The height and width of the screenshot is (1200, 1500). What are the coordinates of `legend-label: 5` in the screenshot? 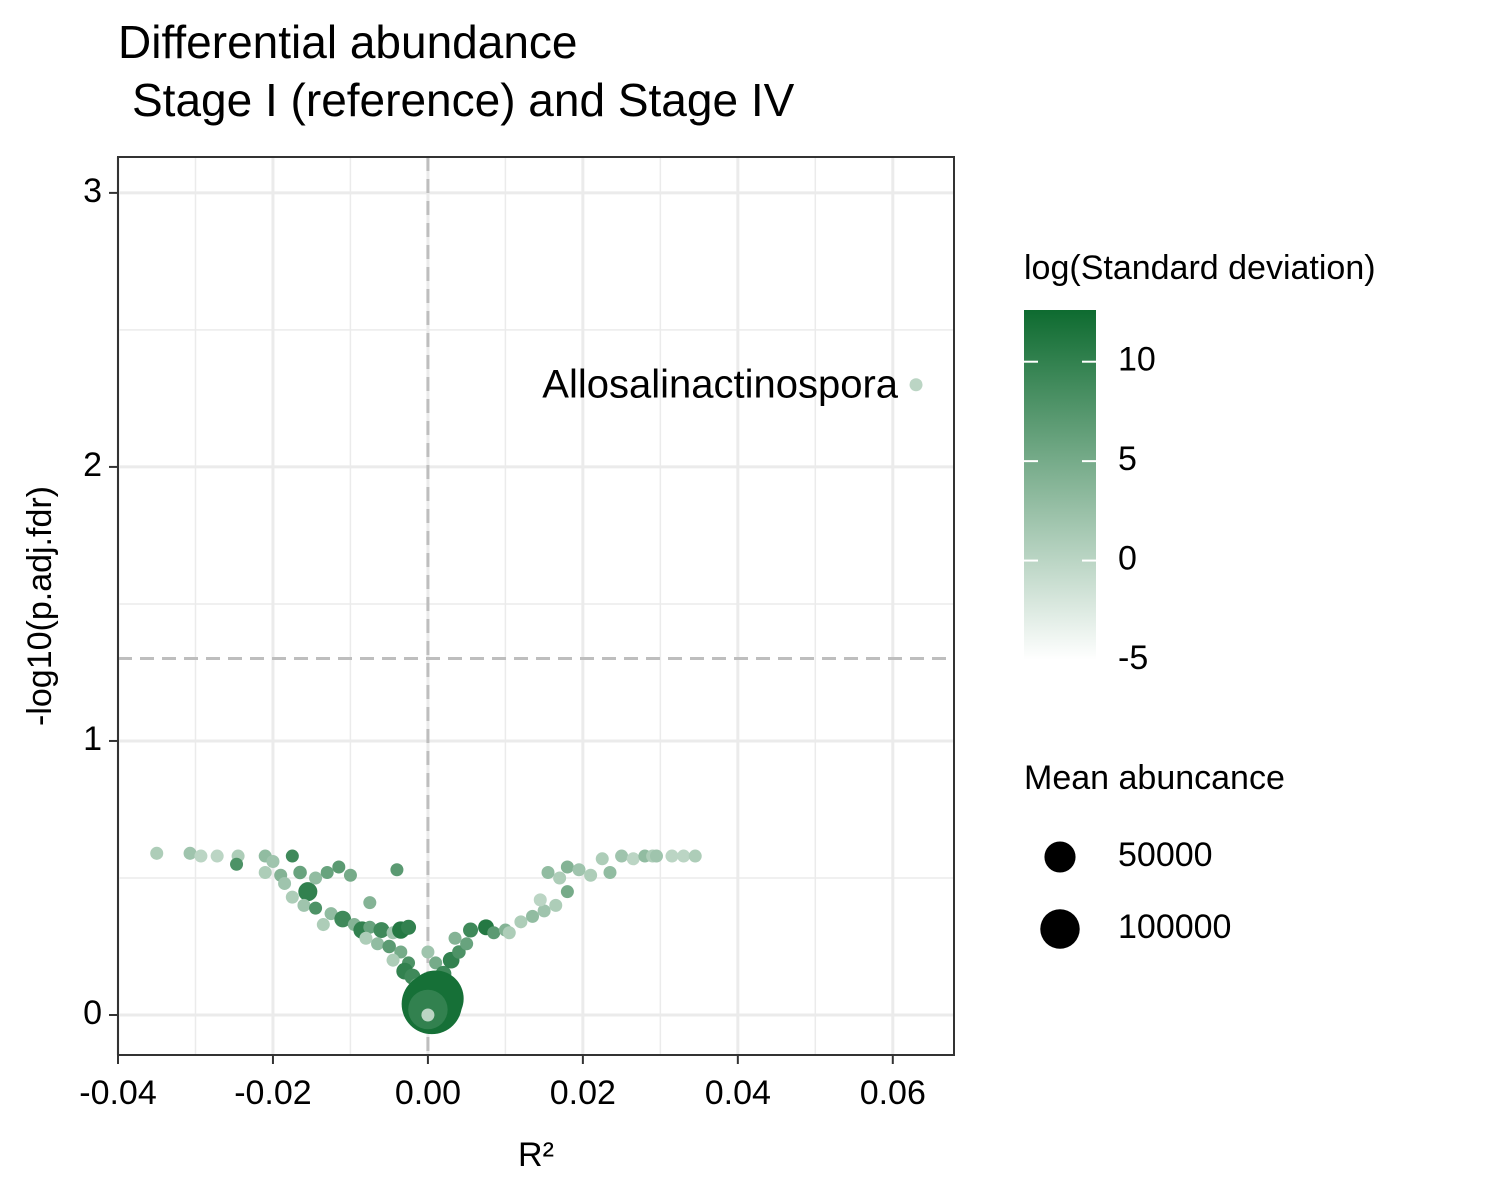 It's located at (1127, 459).